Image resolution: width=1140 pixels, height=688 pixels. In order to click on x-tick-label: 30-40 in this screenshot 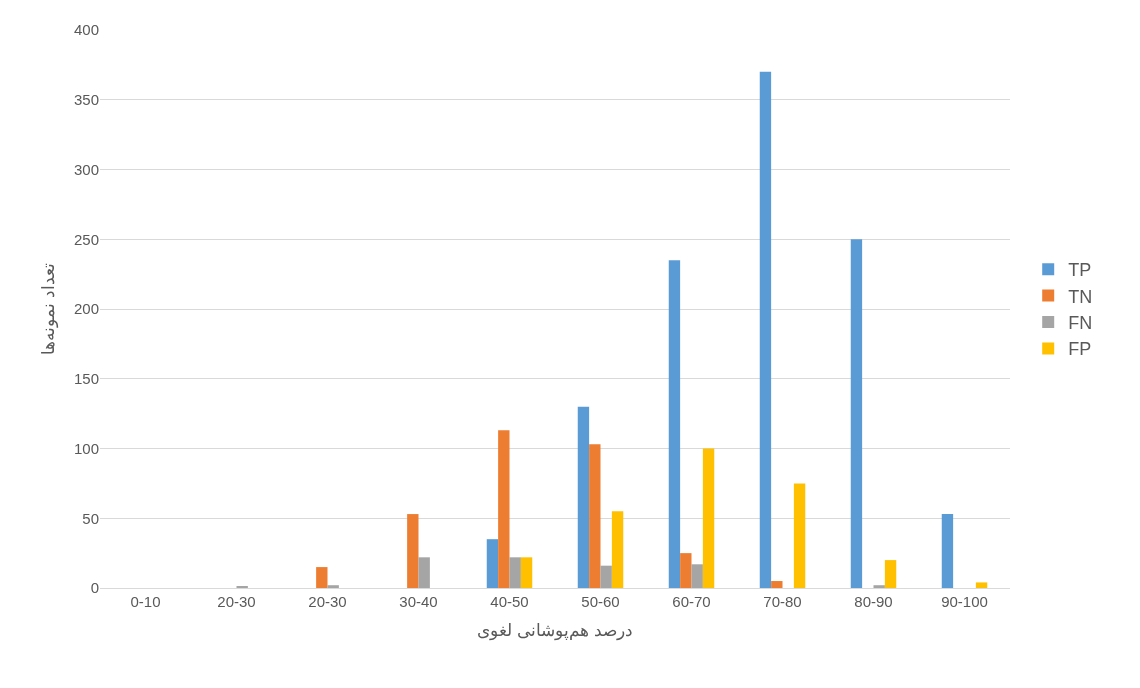, I will do `click(418, 601)`.